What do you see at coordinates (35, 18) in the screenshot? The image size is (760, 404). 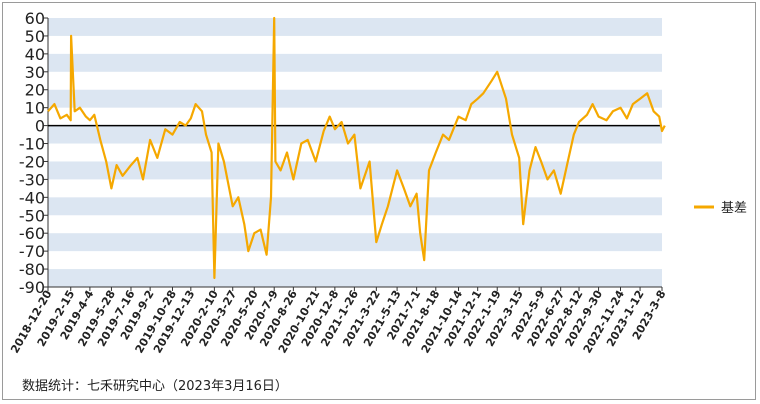 I see `y-tick-label: 60` at bounding box center [35, 18].